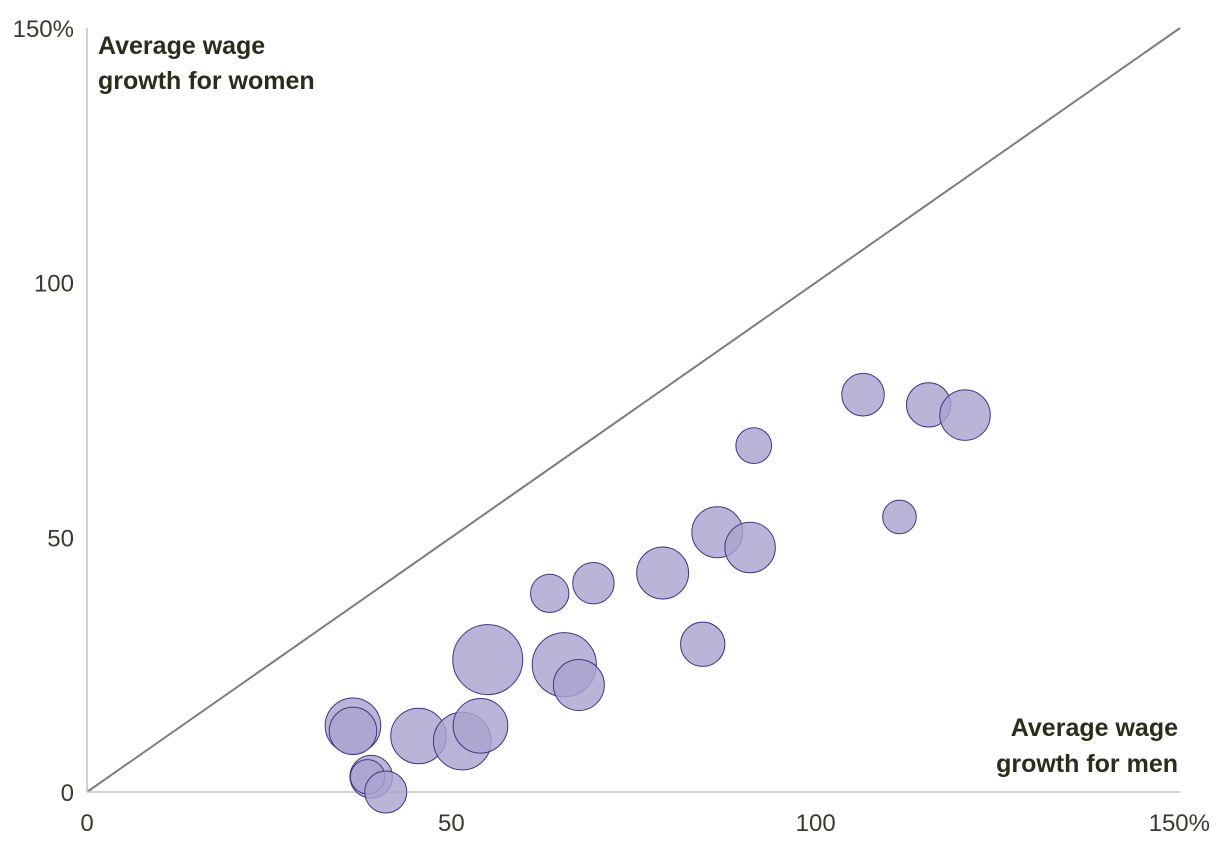 This screenshot has height=852, width=1220. What do you see at coordinates (451, 823) in the screenshot?
I see `x-tick-label: 50` at bounding box center [451, 823].